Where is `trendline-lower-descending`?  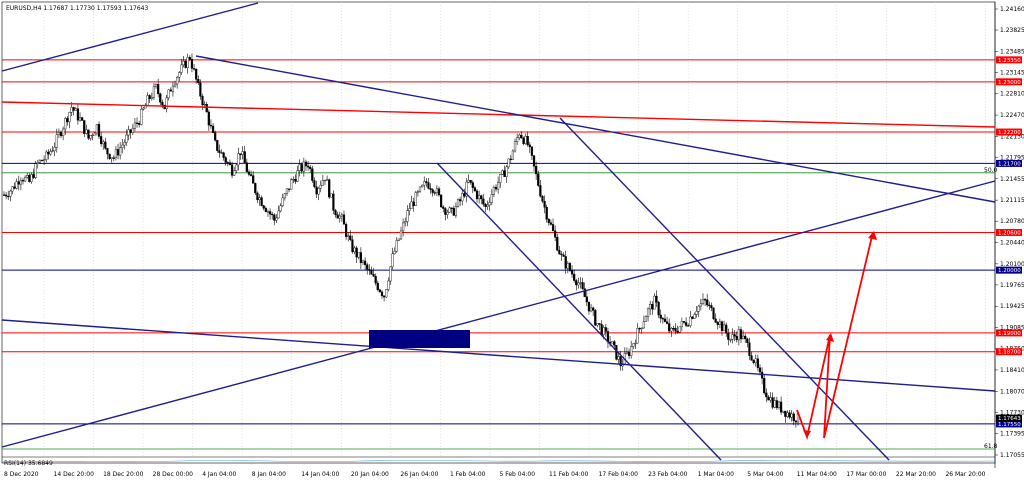
trendline-lower-descending is located at coordinates (498, 355).